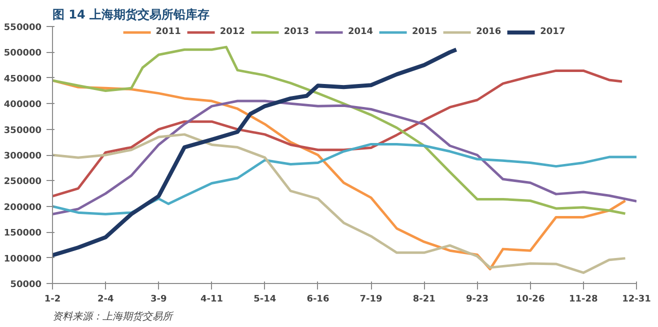 The height and width of the screenshot is (327, 658). What do you see at coordinates (23, 233) in the screenshot?
I see `y-tick-label: 150000` at bounding box center [23, 233].